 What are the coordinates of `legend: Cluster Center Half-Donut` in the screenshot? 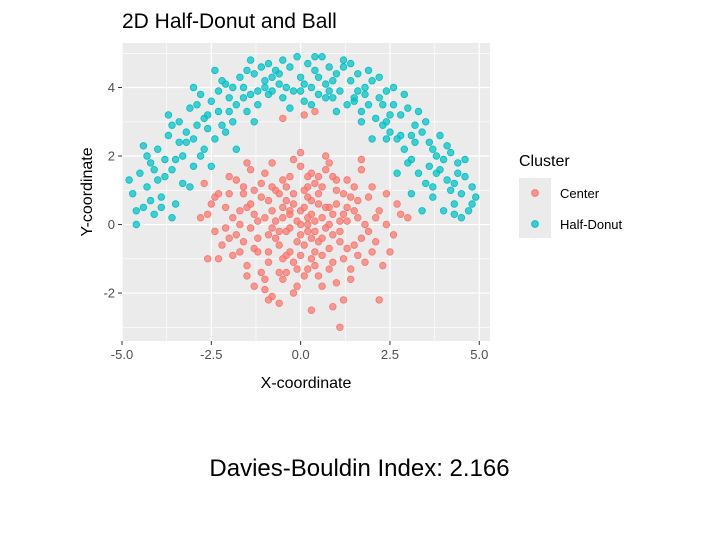 It's located at (571, 195).